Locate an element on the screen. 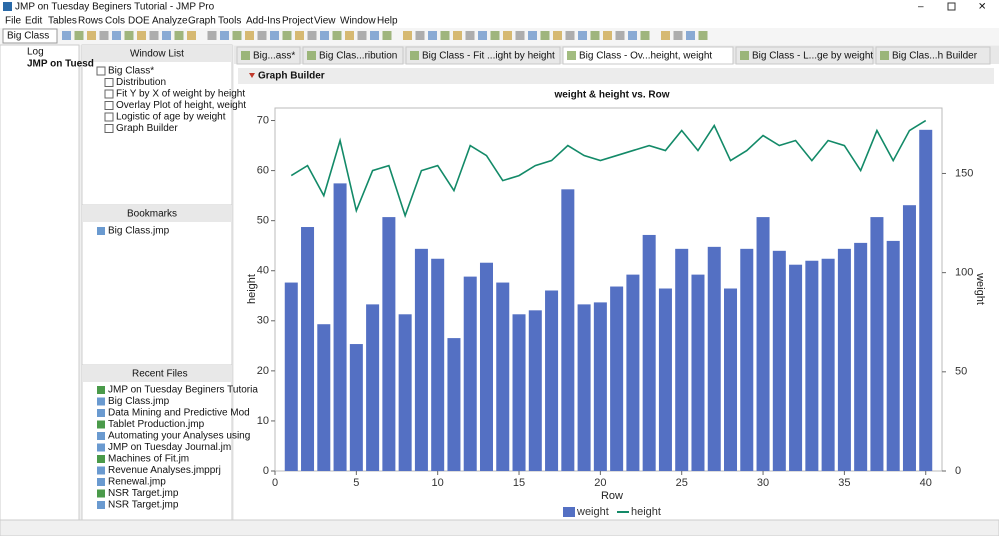  close: ✕ is located at coordinates (982, 7).